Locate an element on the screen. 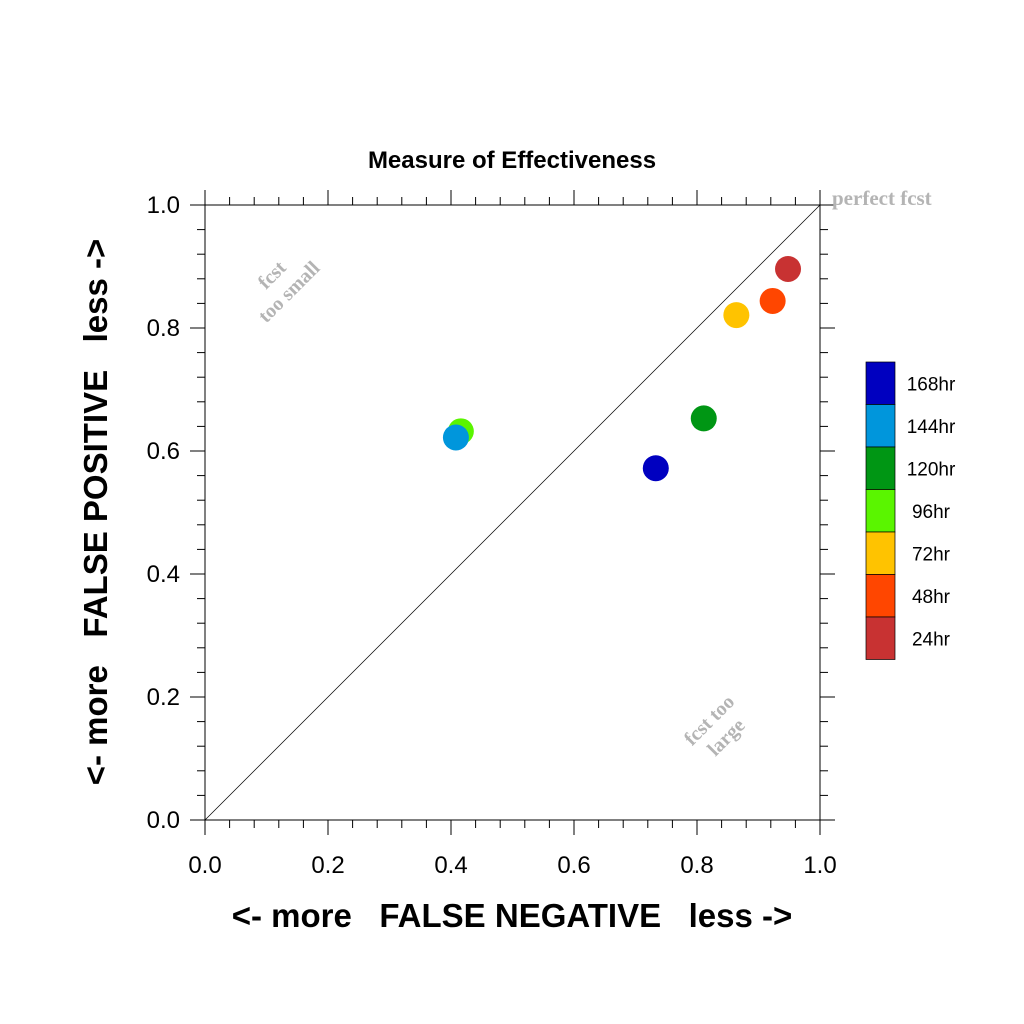  point-144hr is located at coordinates (455, 437).